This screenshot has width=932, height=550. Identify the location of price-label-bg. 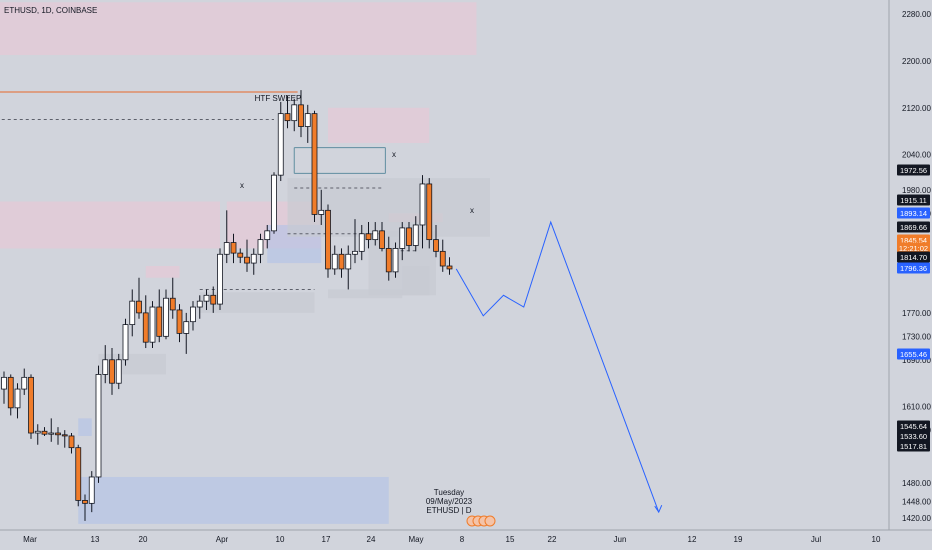
(913, 170).